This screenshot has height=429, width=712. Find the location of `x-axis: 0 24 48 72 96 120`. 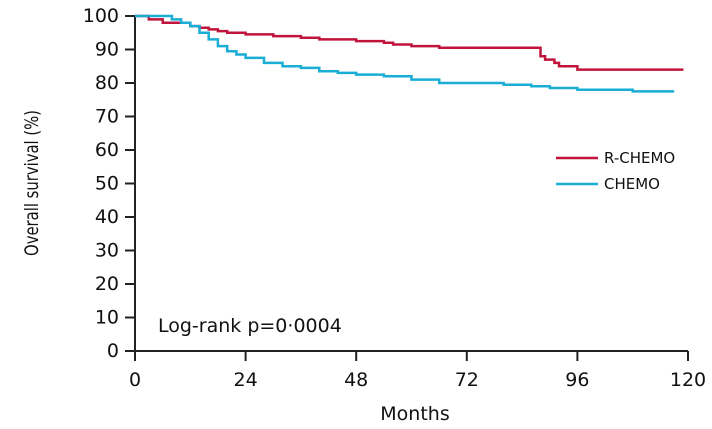

x-axis: 0 24 48 72 96 120 is located at coordinates (417, 370).